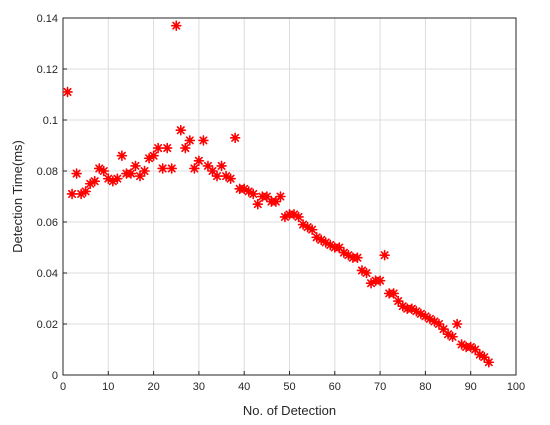 This screenshot has height=425, width=550. I want to click on x-tick-label: 10, so click(108, 387).